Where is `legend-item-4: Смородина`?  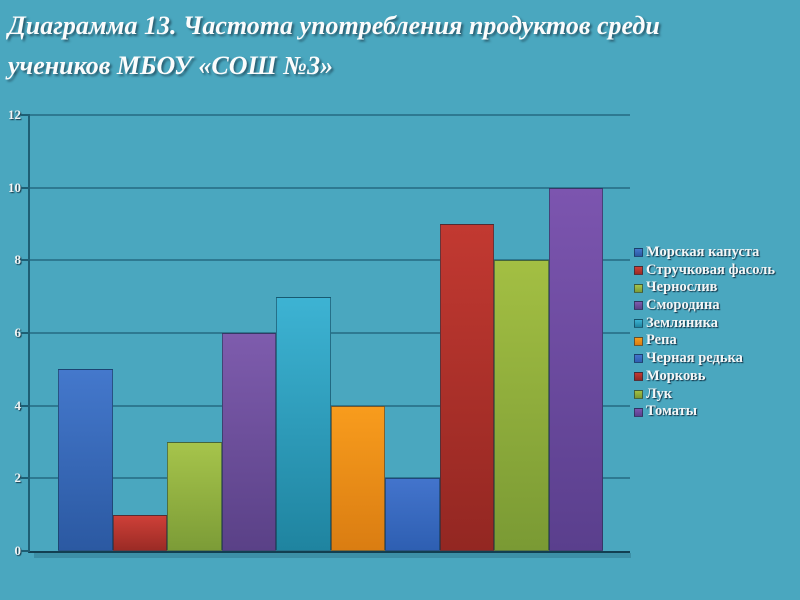
legend-item-4: Смородина is located at coordinates (716, 306).